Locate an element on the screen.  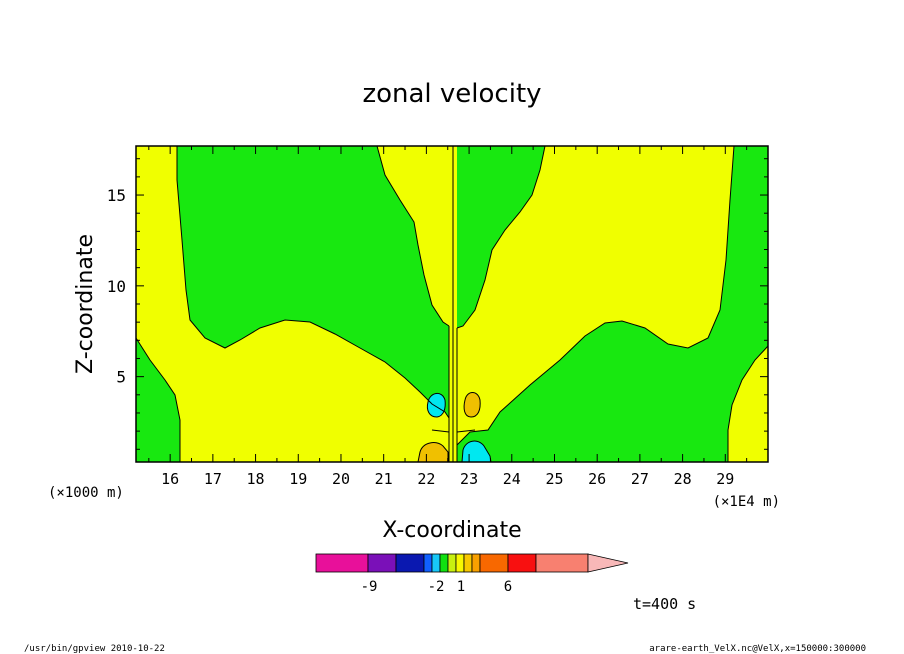
chart-title: zonal velocity is located at coordinates (451, 94).